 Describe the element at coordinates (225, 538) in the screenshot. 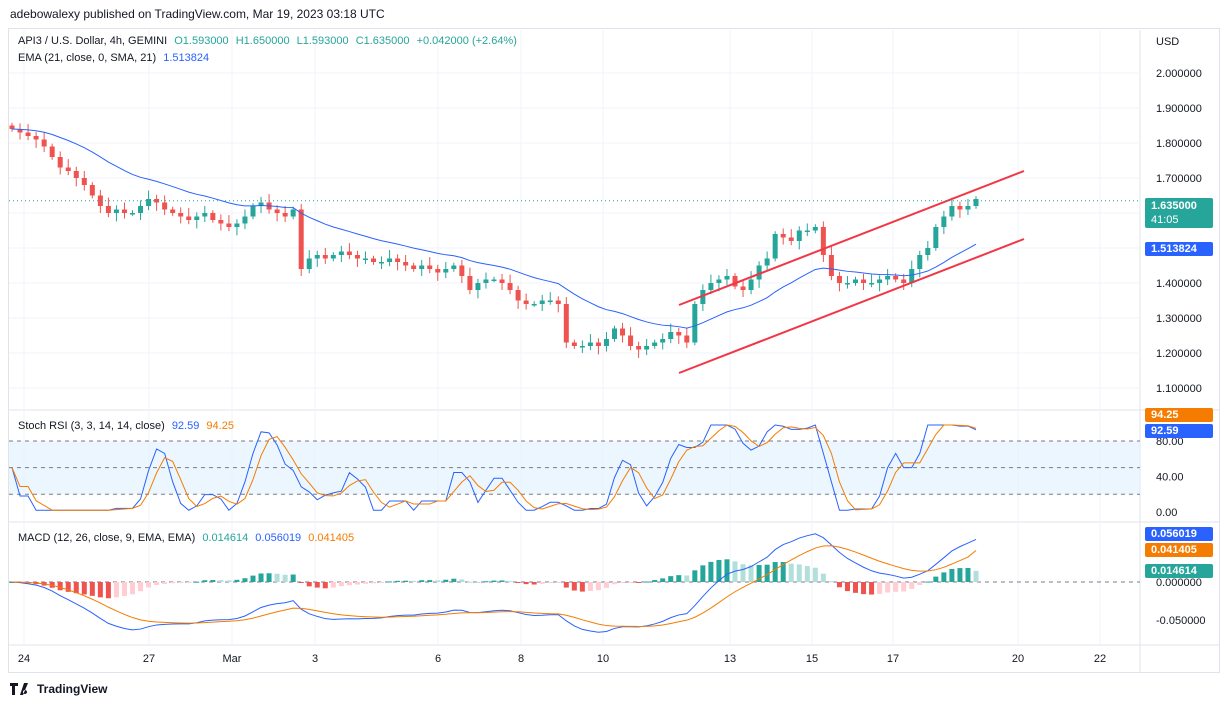

I see `macd-hist-value: 0.014614` at that location.